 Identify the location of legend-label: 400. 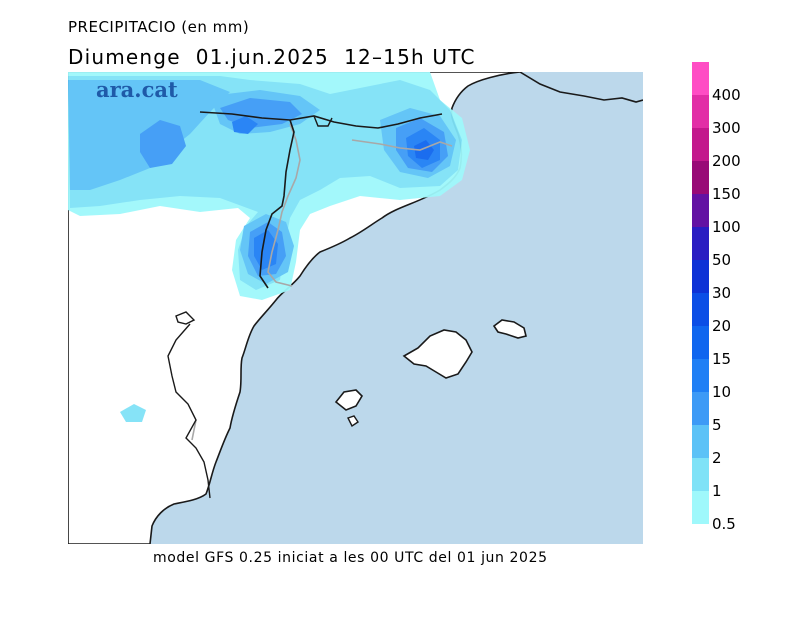
(726, 95).